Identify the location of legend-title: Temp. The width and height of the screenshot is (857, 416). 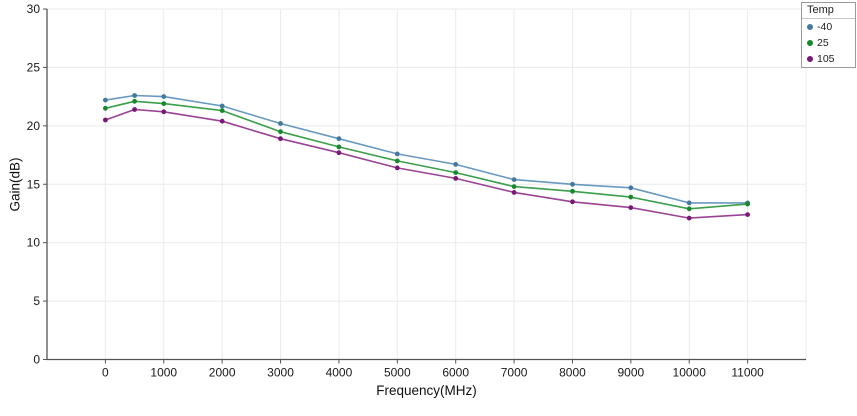
(828, 11).